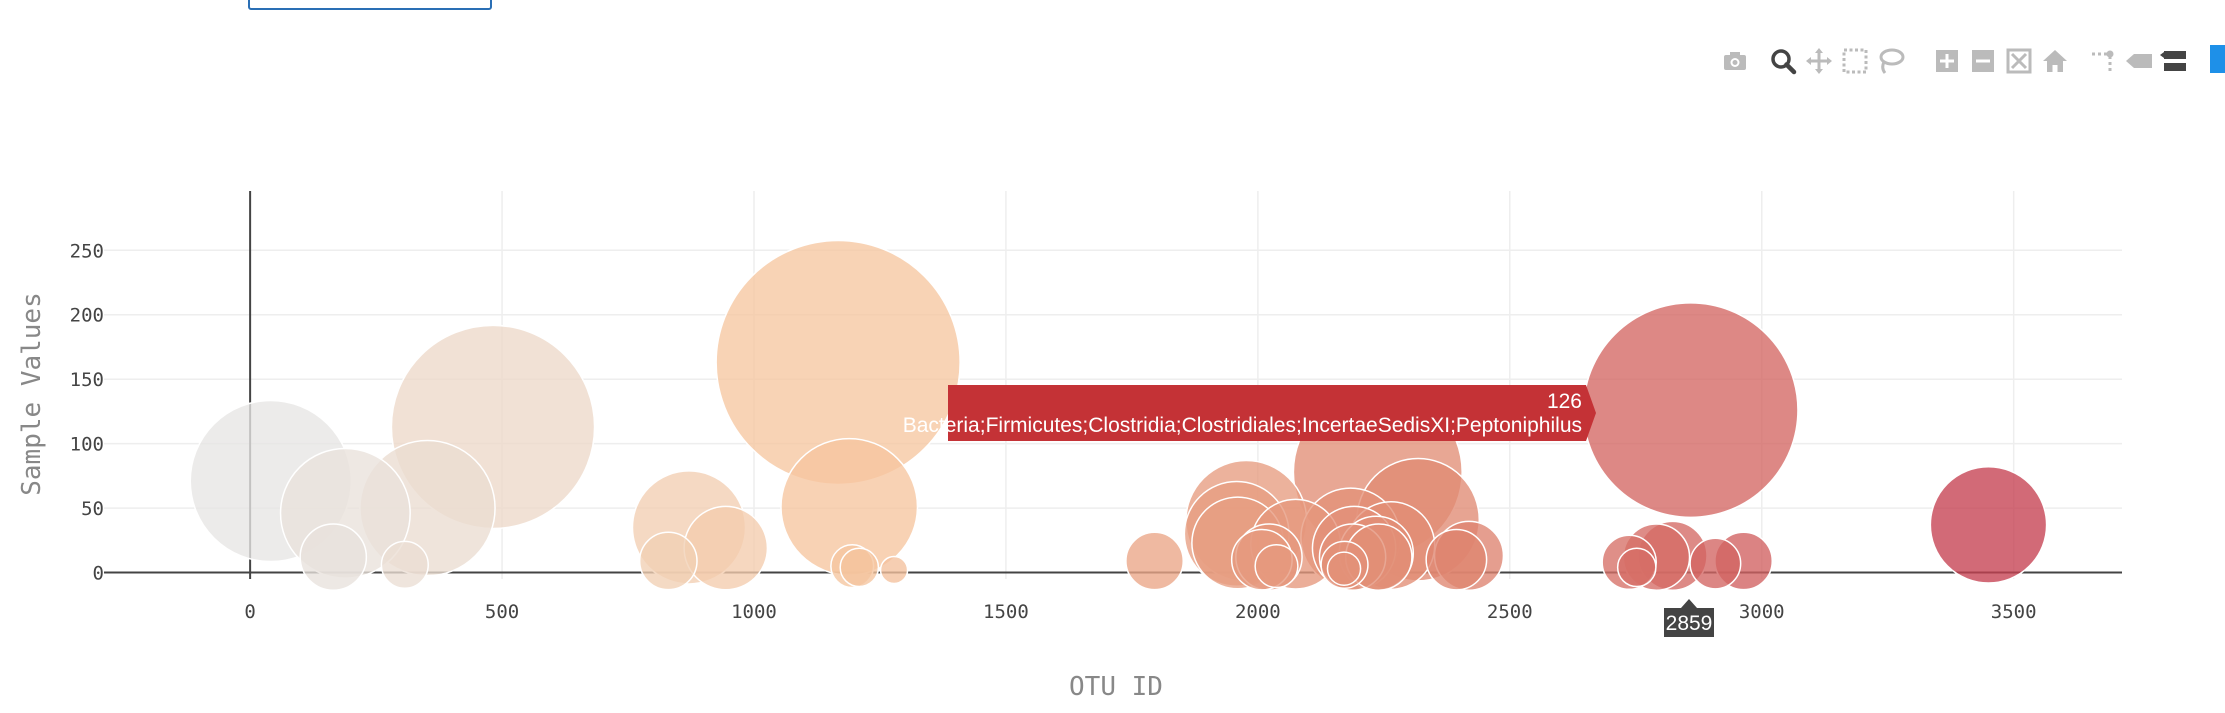 This screenshot has width=2225, height=713. I want to click on y-tick-label: 250, so click(87, 251).